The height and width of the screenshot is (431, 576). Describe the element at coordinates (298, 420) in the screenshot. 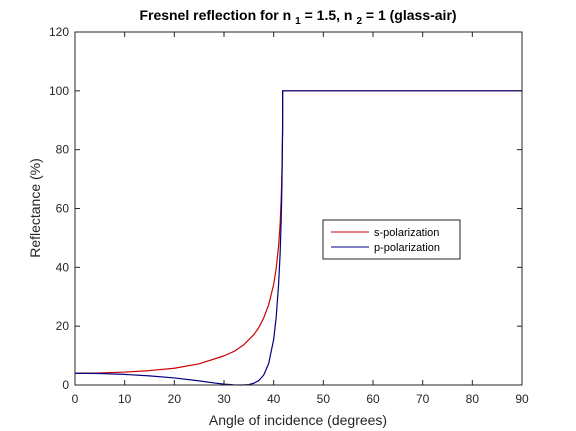

I see `x-axis-label: Angle of incidence (degrees)` at that location.